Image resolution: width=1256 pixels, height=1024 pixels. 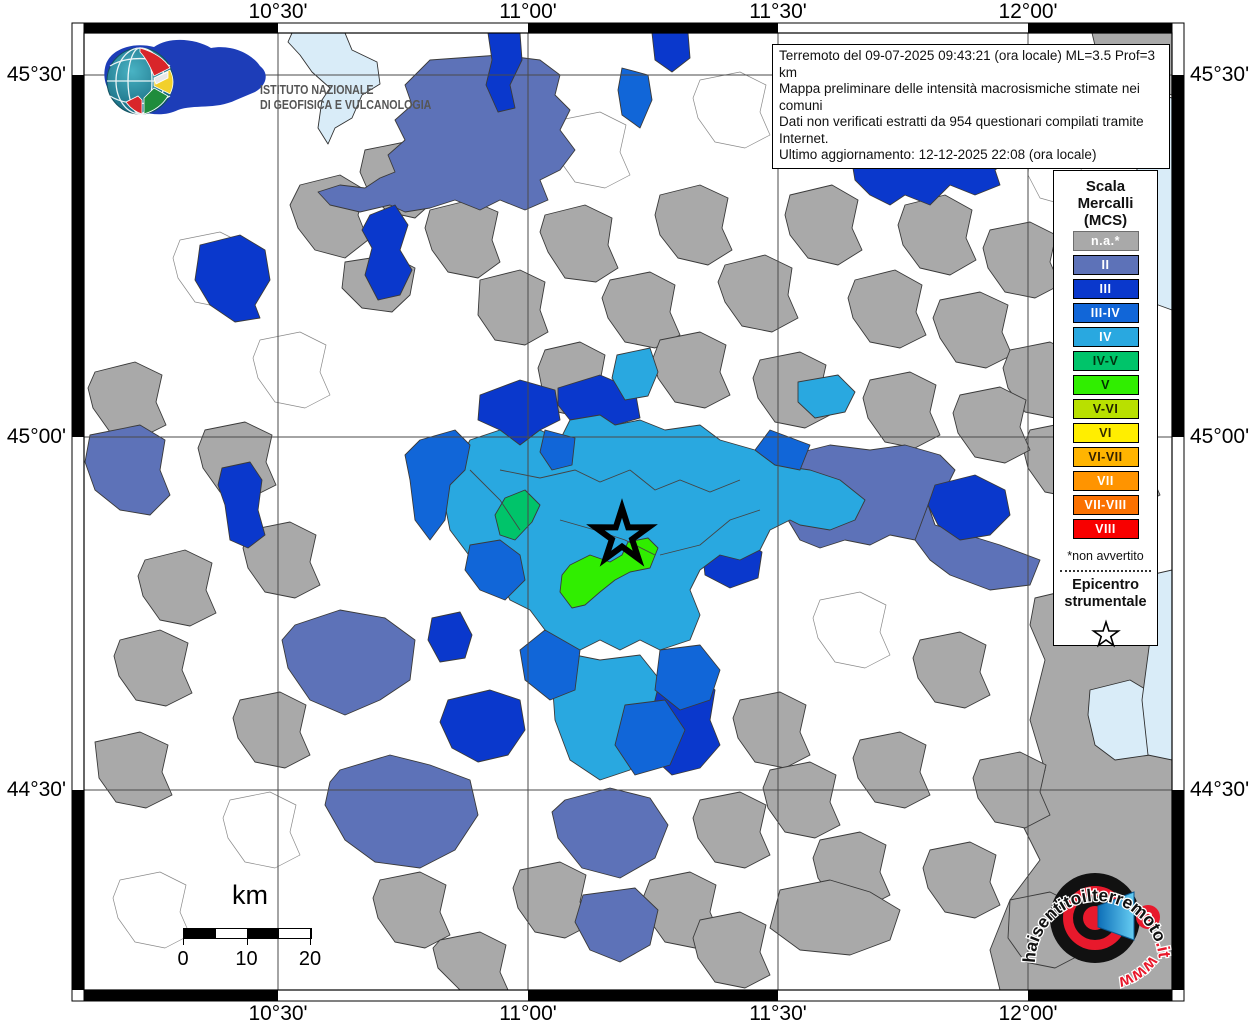 I want to click on legend-footnote: *non avvertito, so click(x=1105, y=556).